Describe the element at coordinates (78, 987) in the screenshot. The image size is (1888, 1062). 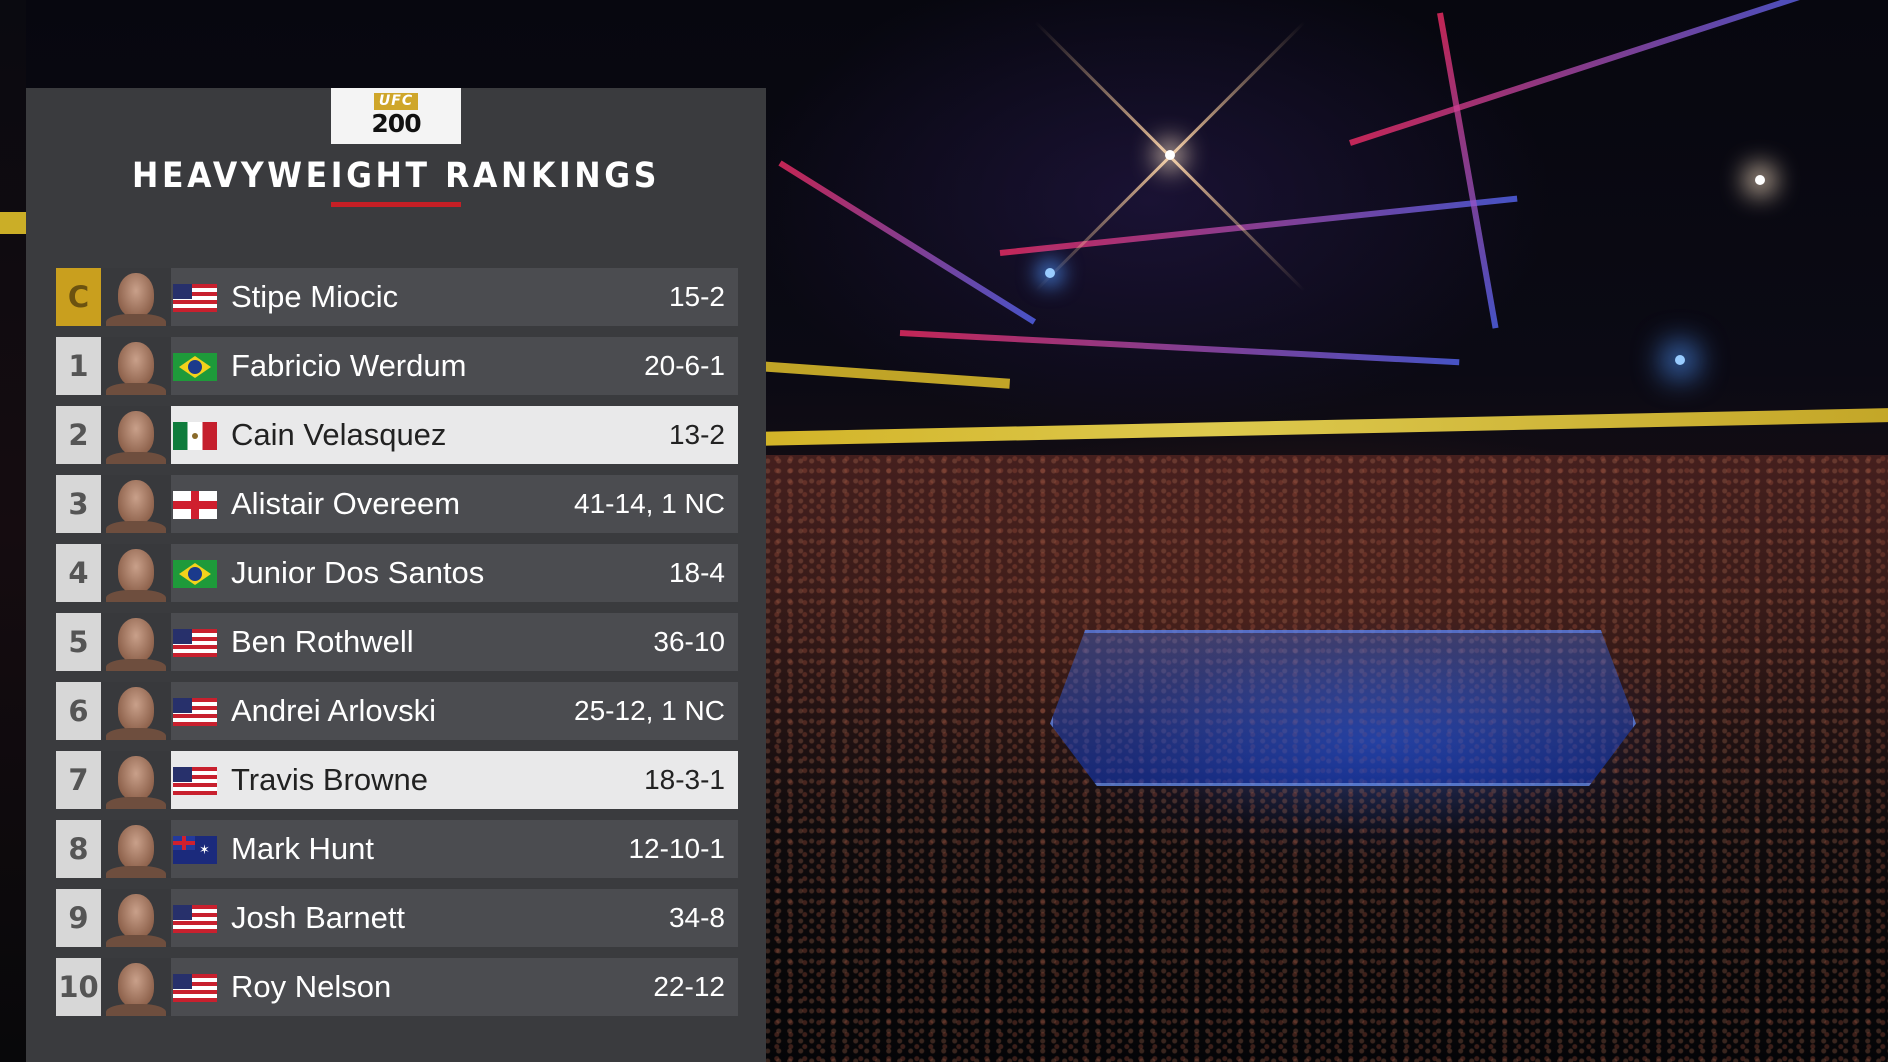
I see `rank-badge: 10` at that location.